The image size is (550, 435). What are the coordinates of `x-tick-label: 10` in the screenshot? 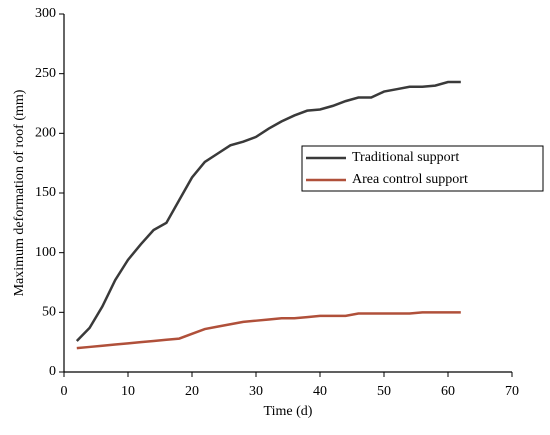 It's located at (128, 391).